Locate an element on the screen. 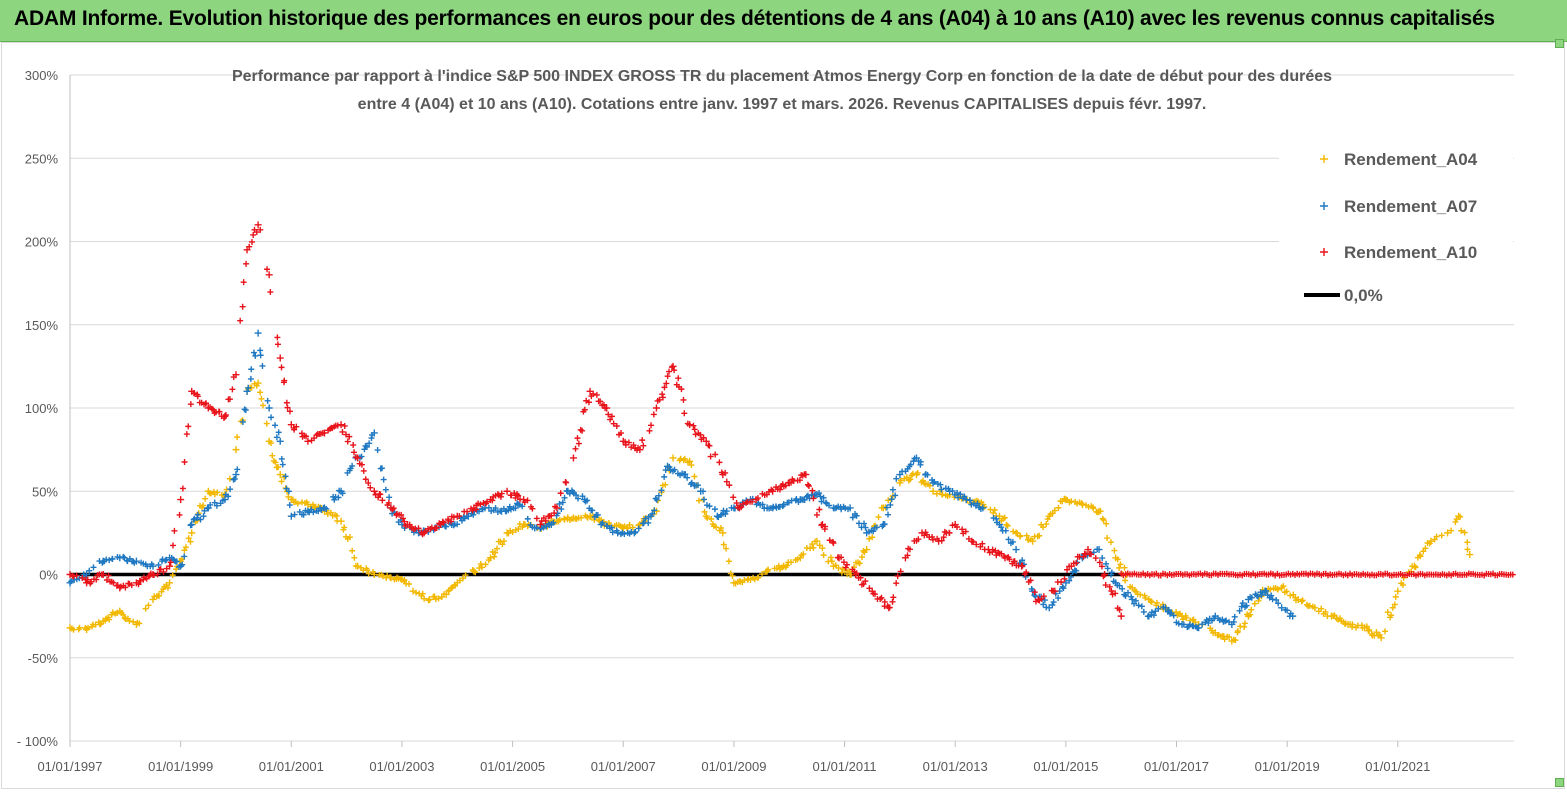  x-tick-label: 01/01/2013 is located at coordinates (955, 766).